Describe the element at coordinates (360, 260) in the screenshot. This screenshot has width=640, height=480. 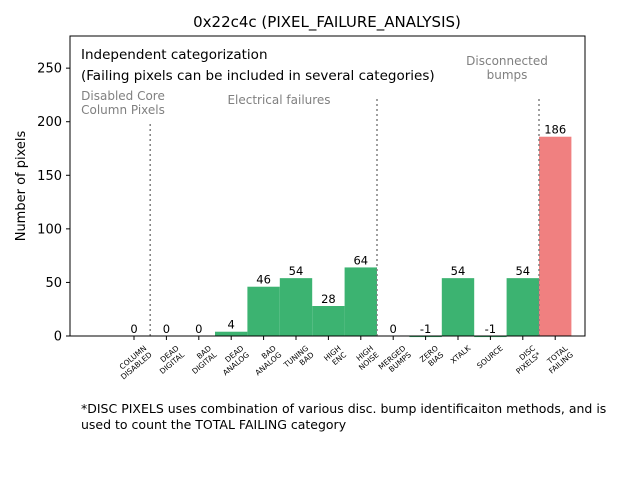
I see `bar-value-label-7: 64` at that location.